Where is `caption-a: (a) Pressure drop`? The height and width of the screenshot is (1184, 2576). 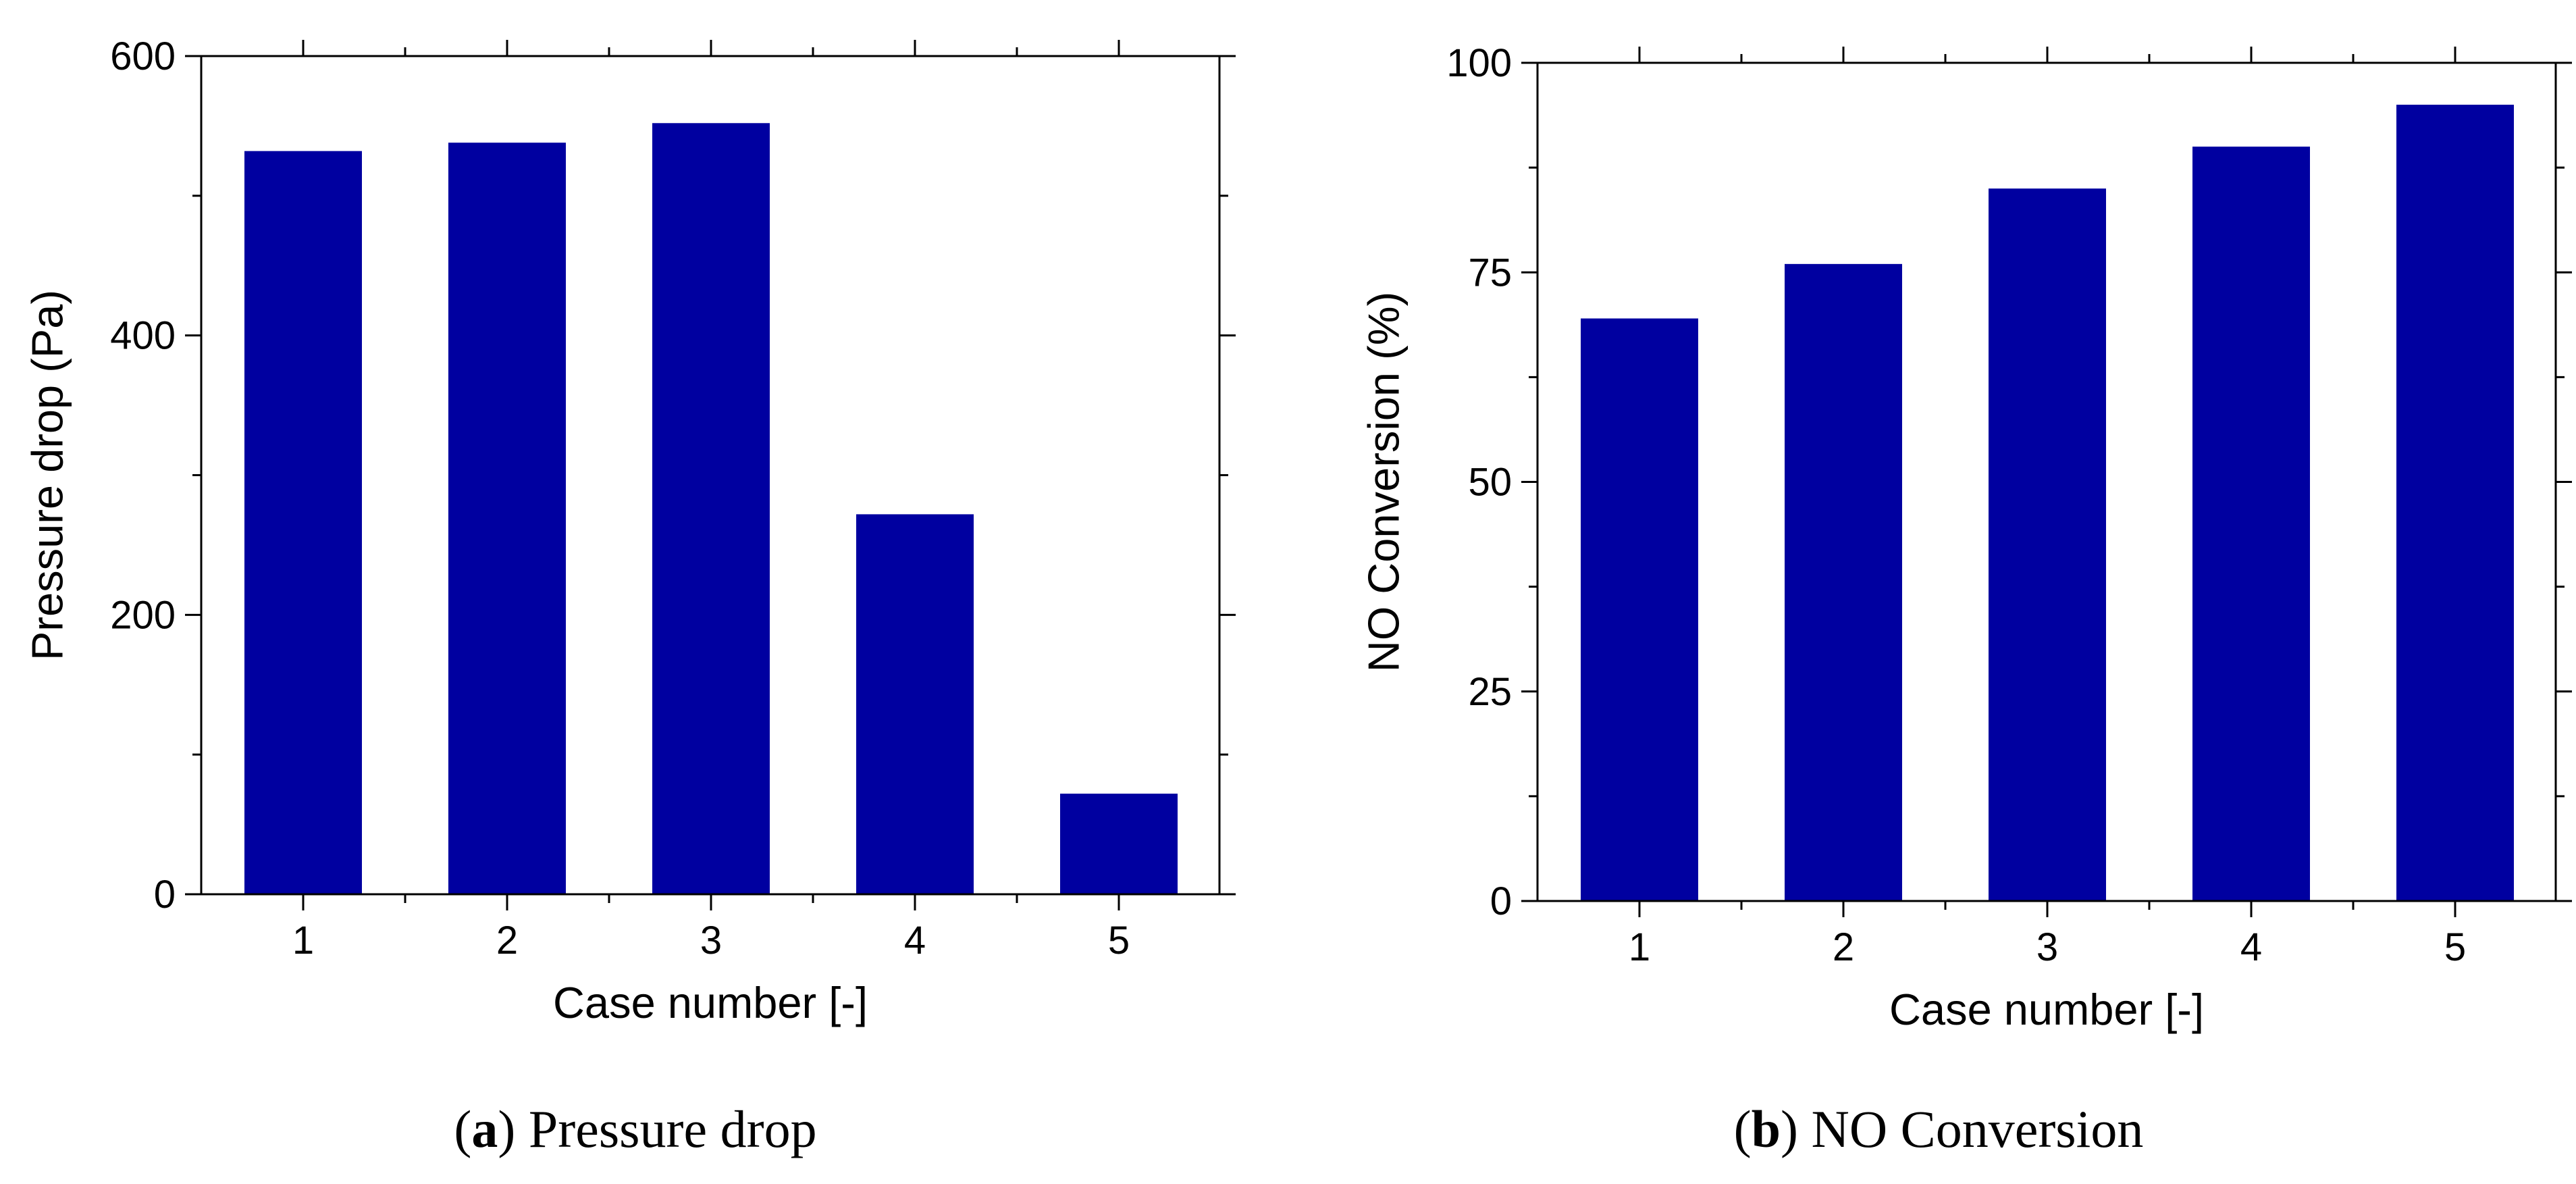
caption-a: (a) Pressure drop is located at coordinates (635, 1129).